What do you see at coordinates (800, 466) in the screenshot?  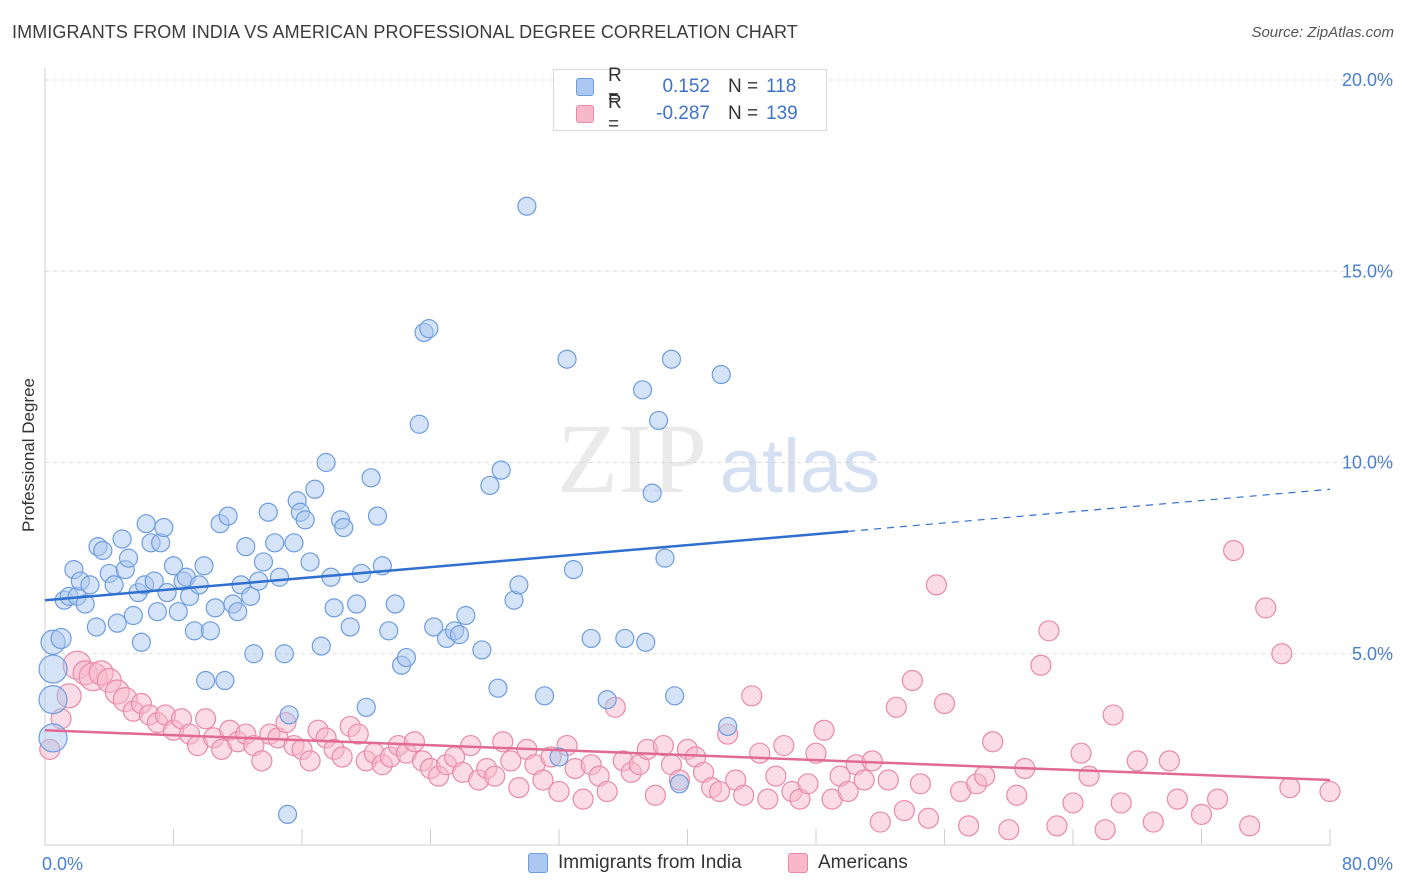 I see `watermark-atlas: atlas` at bounding box center [800, 466].